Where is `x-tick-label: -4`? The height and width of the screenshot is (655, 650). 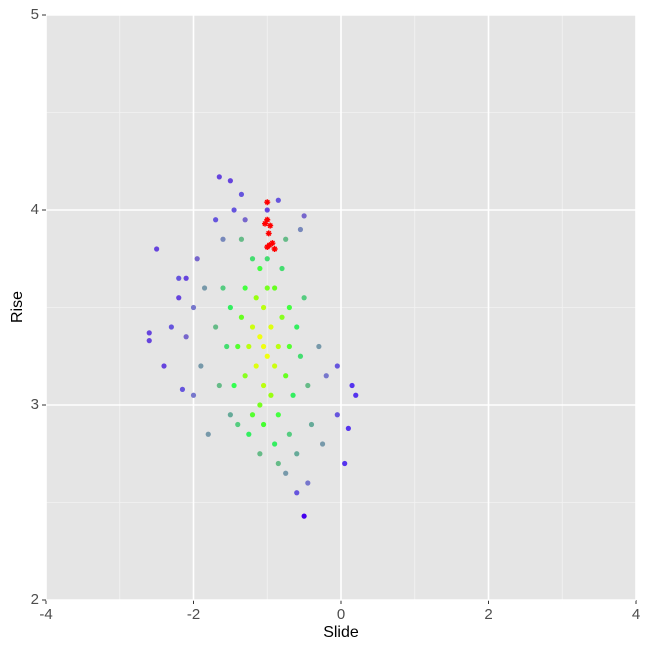
x-tick-label: -4 is located at coordinates (45, 614).